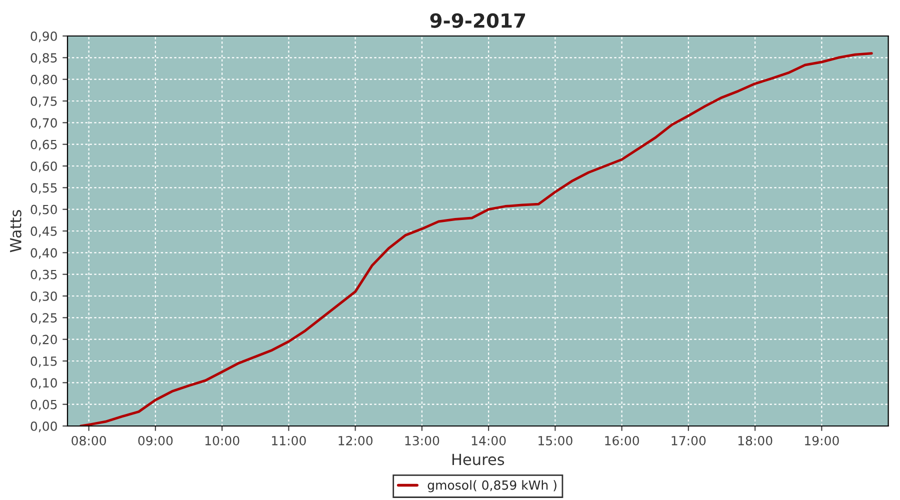 The height and width of the screenshot is (500, 900). What do you see at coordinates (89, 441) in the screenshot?
I see `x-tick-label: 08:00` at bounding box center [89, 441].